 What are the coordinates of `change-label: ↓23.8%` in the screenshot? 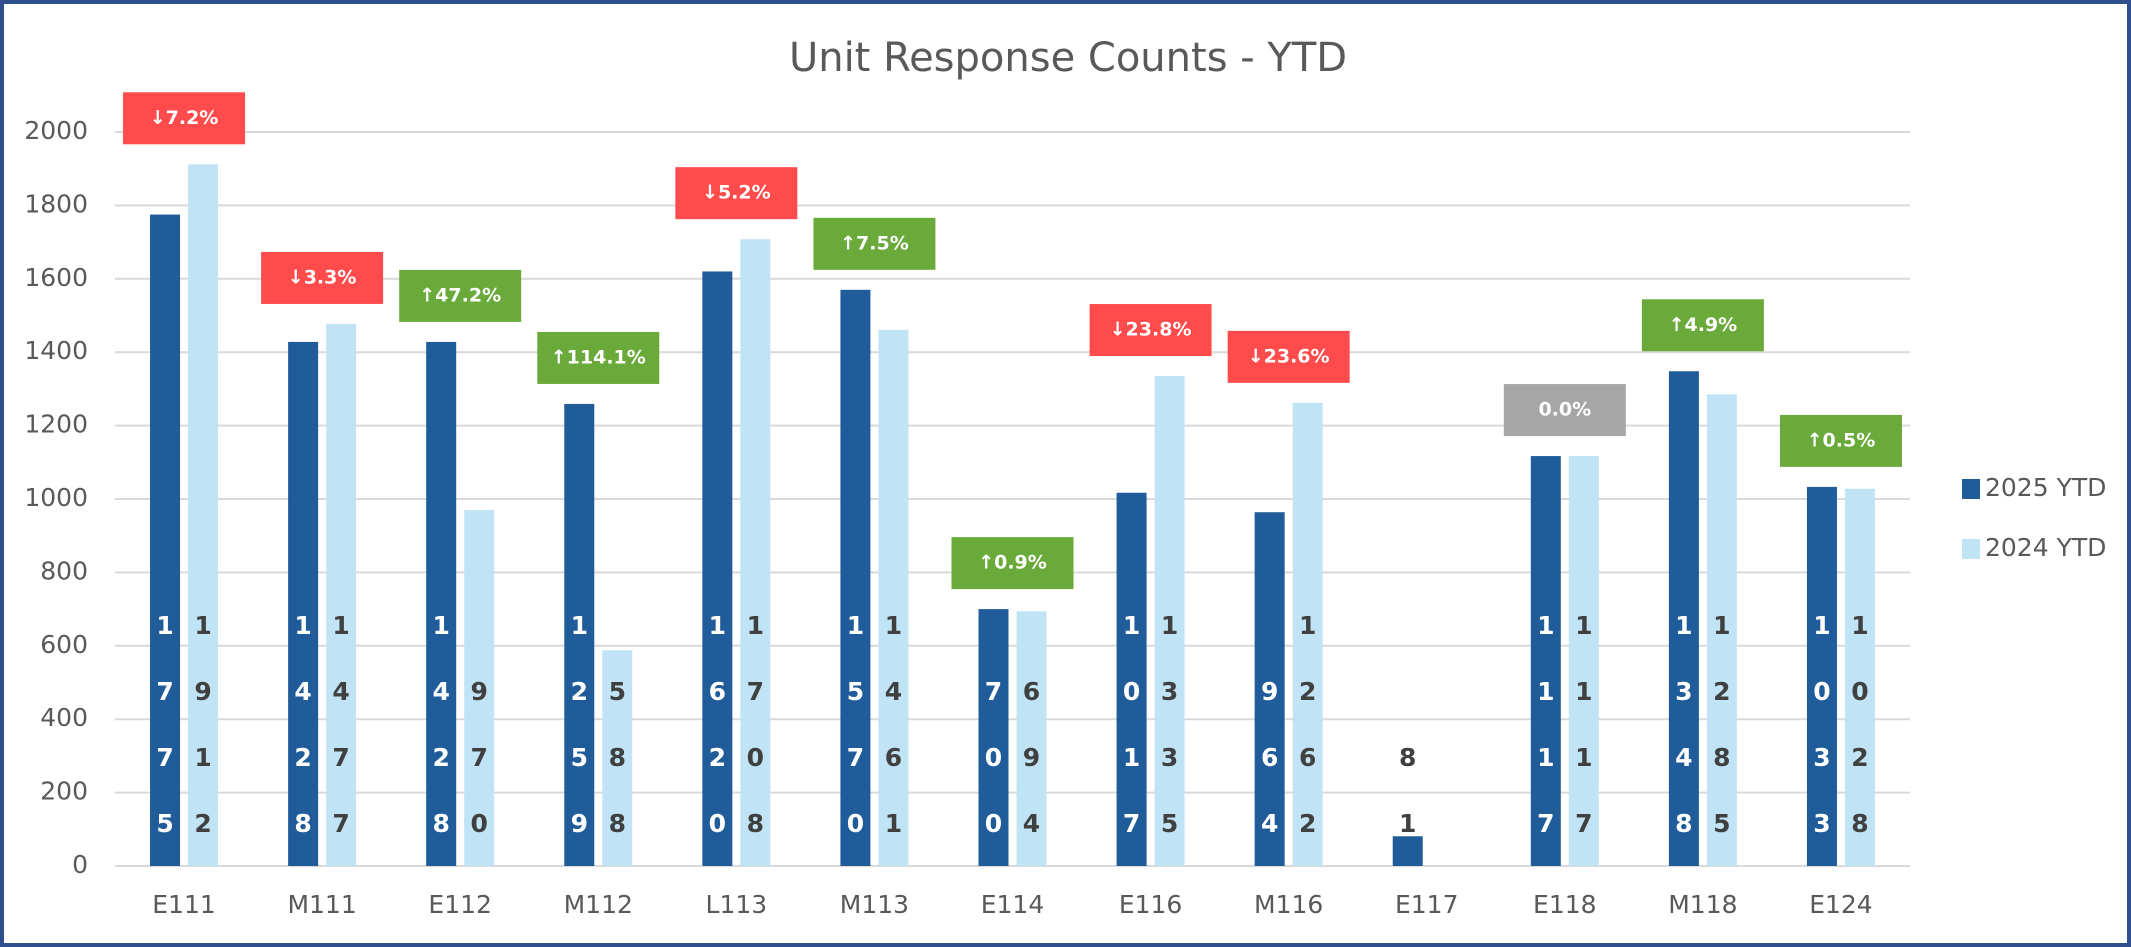 It's located at (1151, 330).